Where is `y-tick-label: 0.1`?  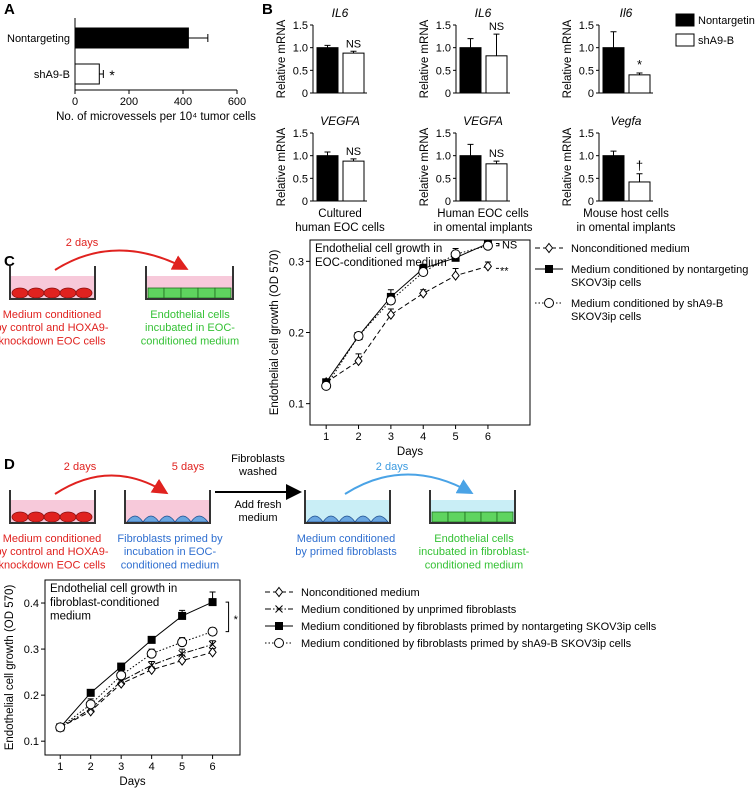 y-tick-label: 0.1 is located at coordinates (296, 405).